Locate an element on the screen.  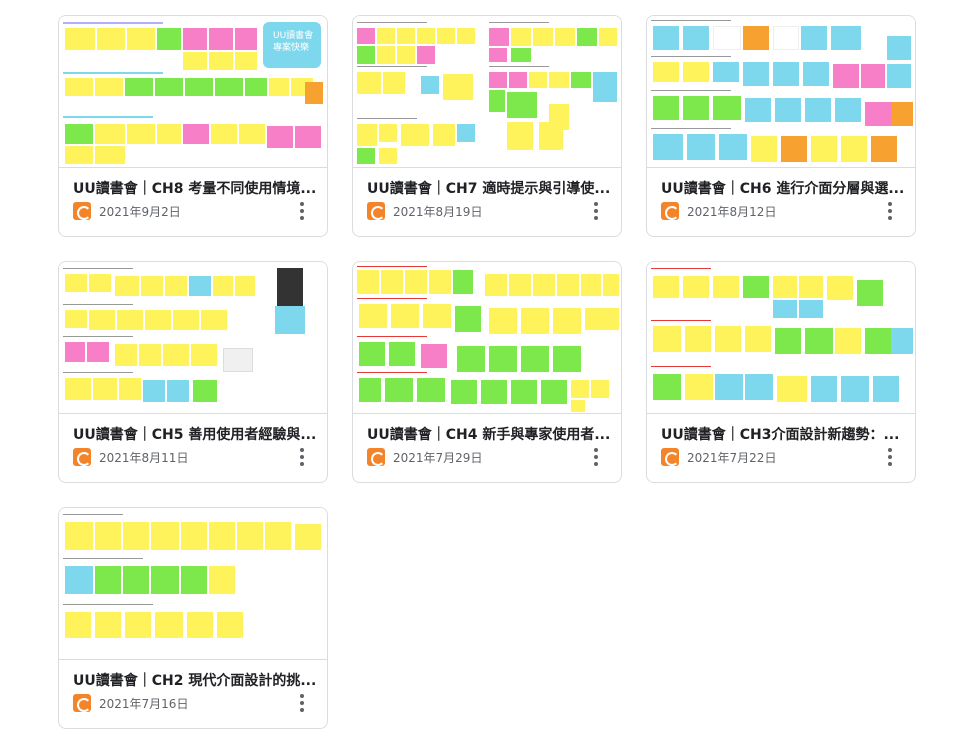
board-card: UU讀書會｜CH5 善用使用者經驗與... 2021年8月11日 is located at coordinates (193, 372).